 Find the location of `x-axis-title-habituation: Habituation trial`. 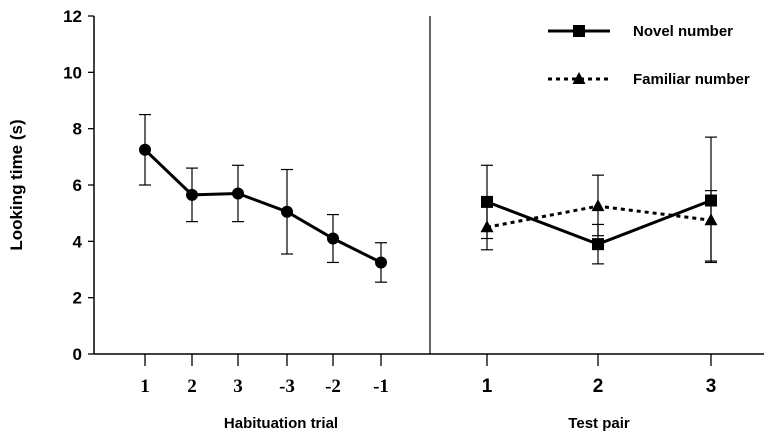

x-axis-title-habituation: Habituation trial is located at coordinates (281, 423).